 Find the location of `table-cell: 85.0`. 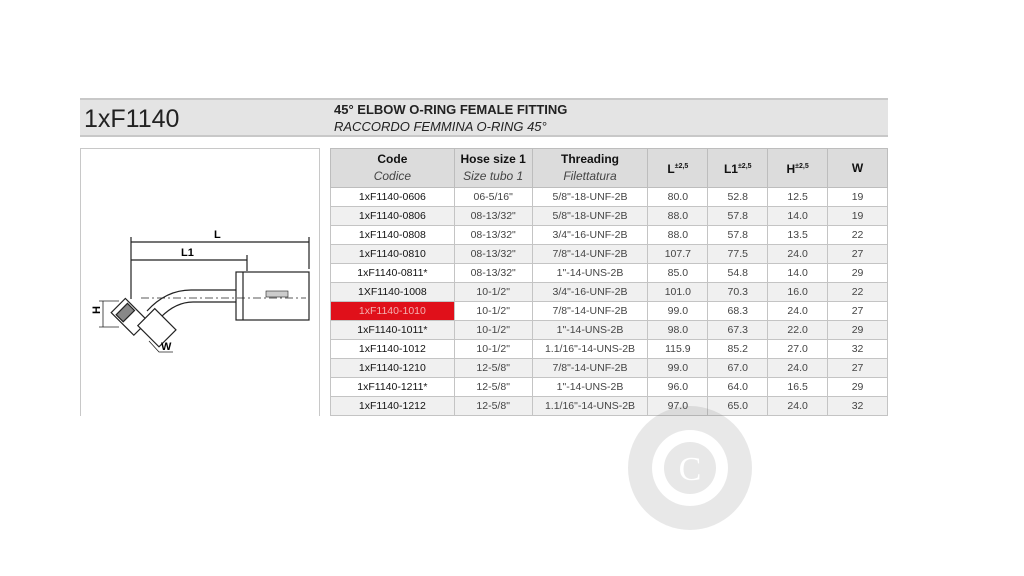

table-cell: 85.0 is located at coordinates (678, 273).